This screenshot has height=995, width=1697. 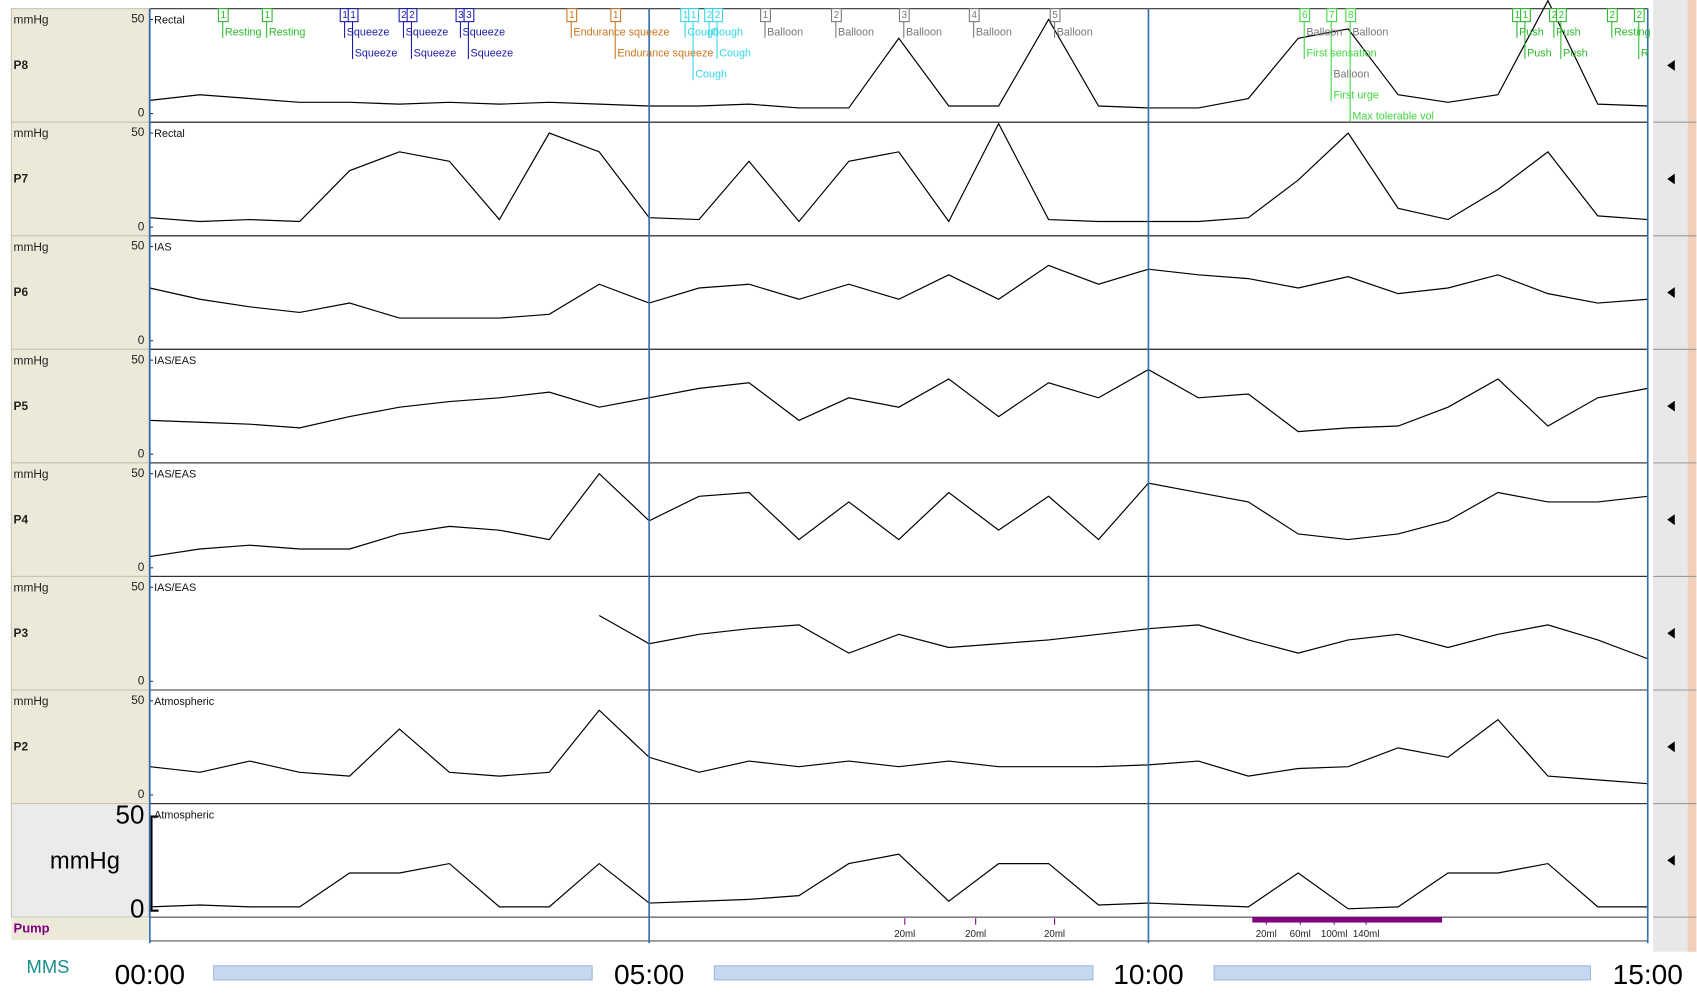 I want to click on channel-name: P4, so click(x=21, y=519).